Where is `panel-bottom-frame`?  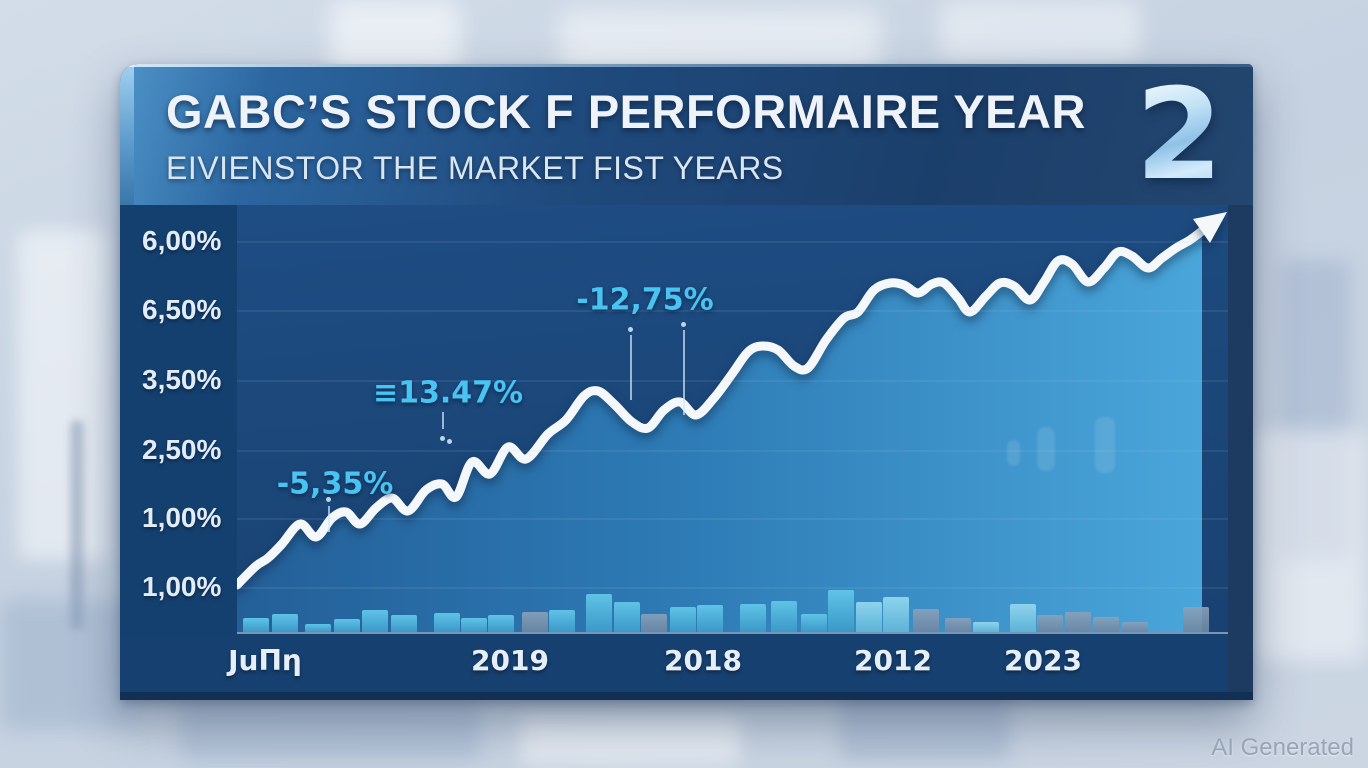 panel-bottom-frame is located at coordinates (686, 696).